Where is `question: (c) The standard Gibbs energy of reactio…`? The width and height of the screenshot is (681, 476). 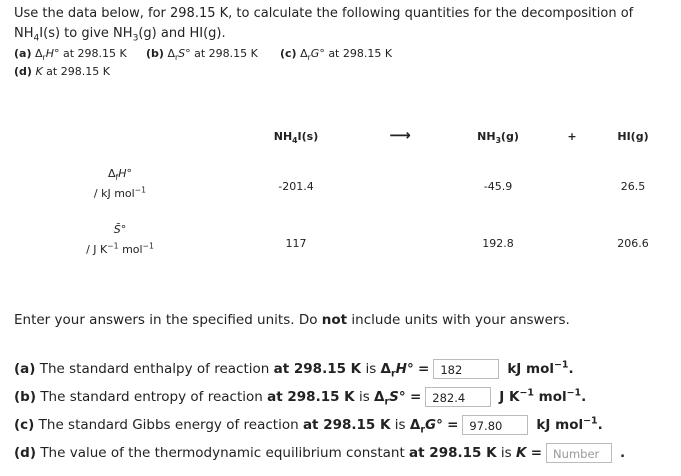 question: (c) The standard Gibbs energy of reactio… is located at coordinates (308, 425).